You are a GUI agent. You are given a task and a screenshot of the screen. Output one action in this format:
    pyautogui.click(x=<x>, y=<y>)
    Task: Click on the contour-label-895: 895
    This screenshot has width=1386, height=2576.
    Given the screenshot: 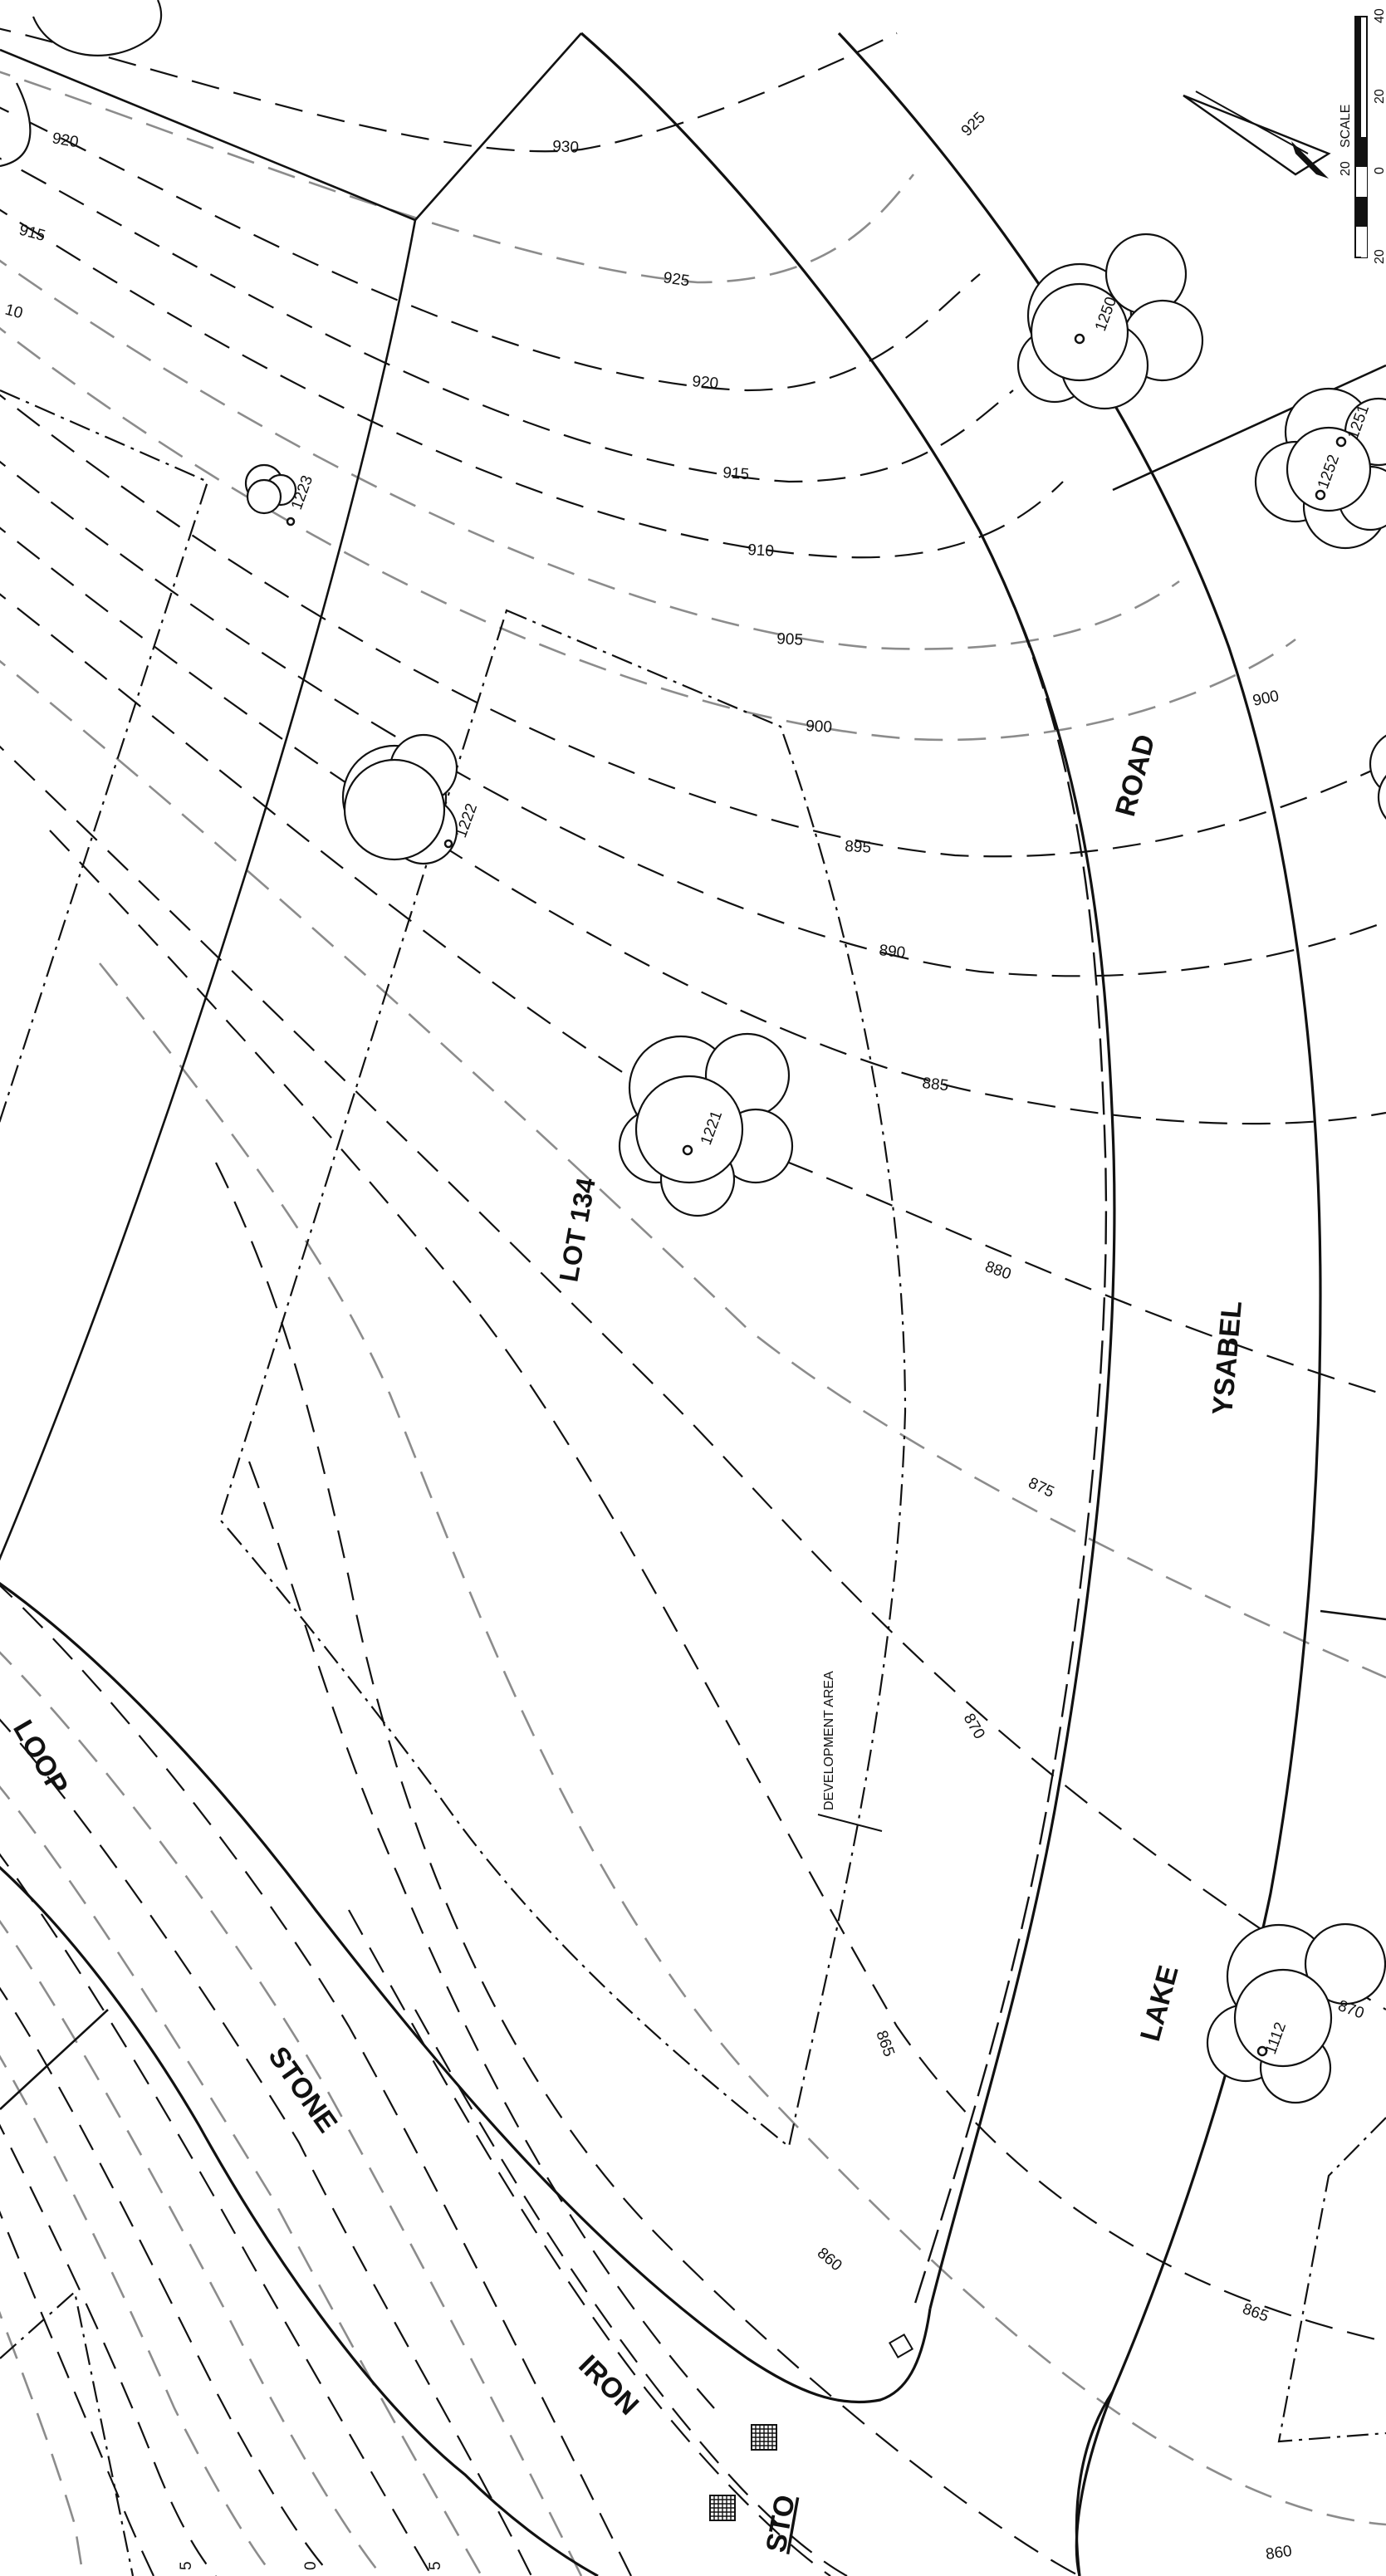 What is the action you would take?
    pyautogui.click(x=859, y=848)
    